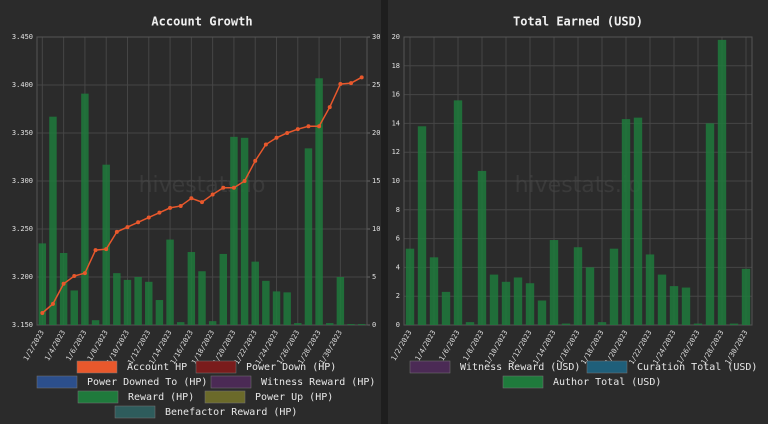 The image size is (768, 424). I want to click on y-tick-label: 3.200, so click(22, 277).